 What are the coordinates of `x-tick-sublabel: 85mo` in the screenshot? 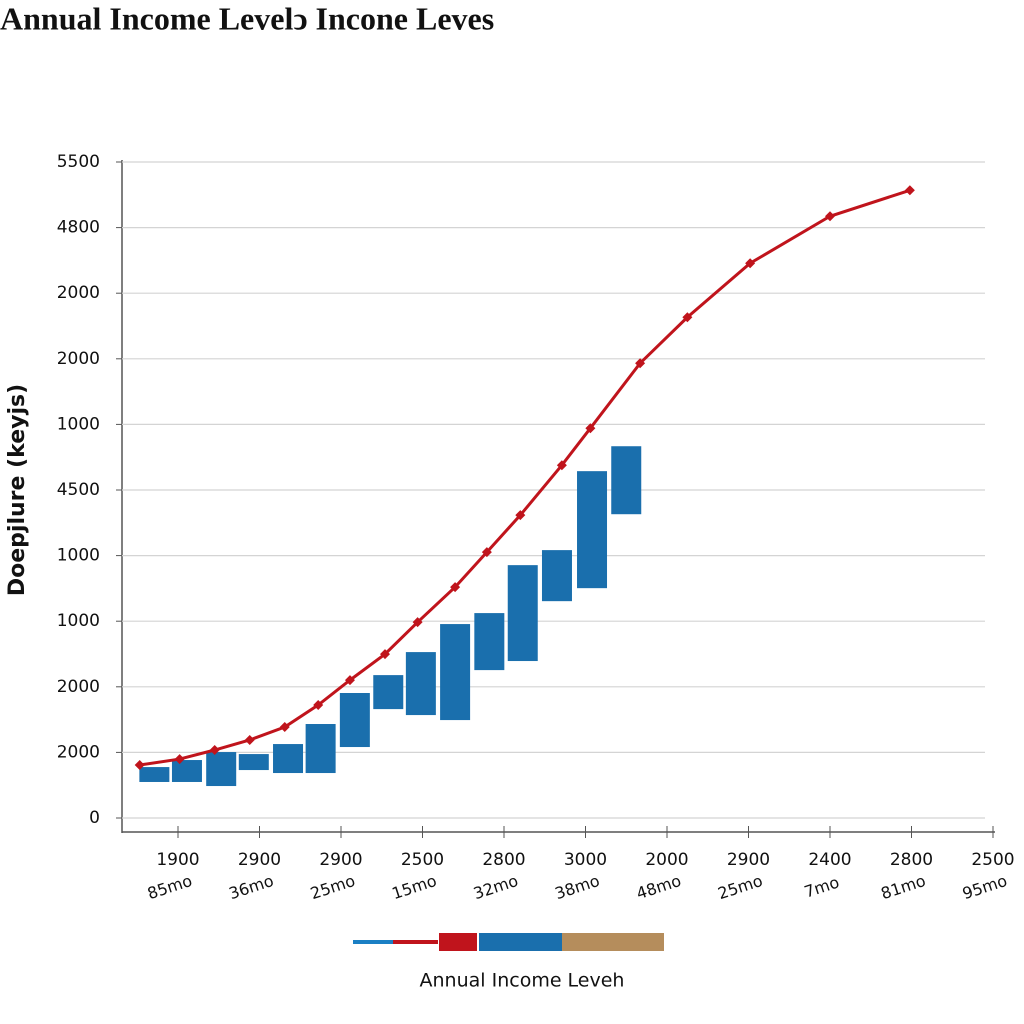 It's located at (169, 887).